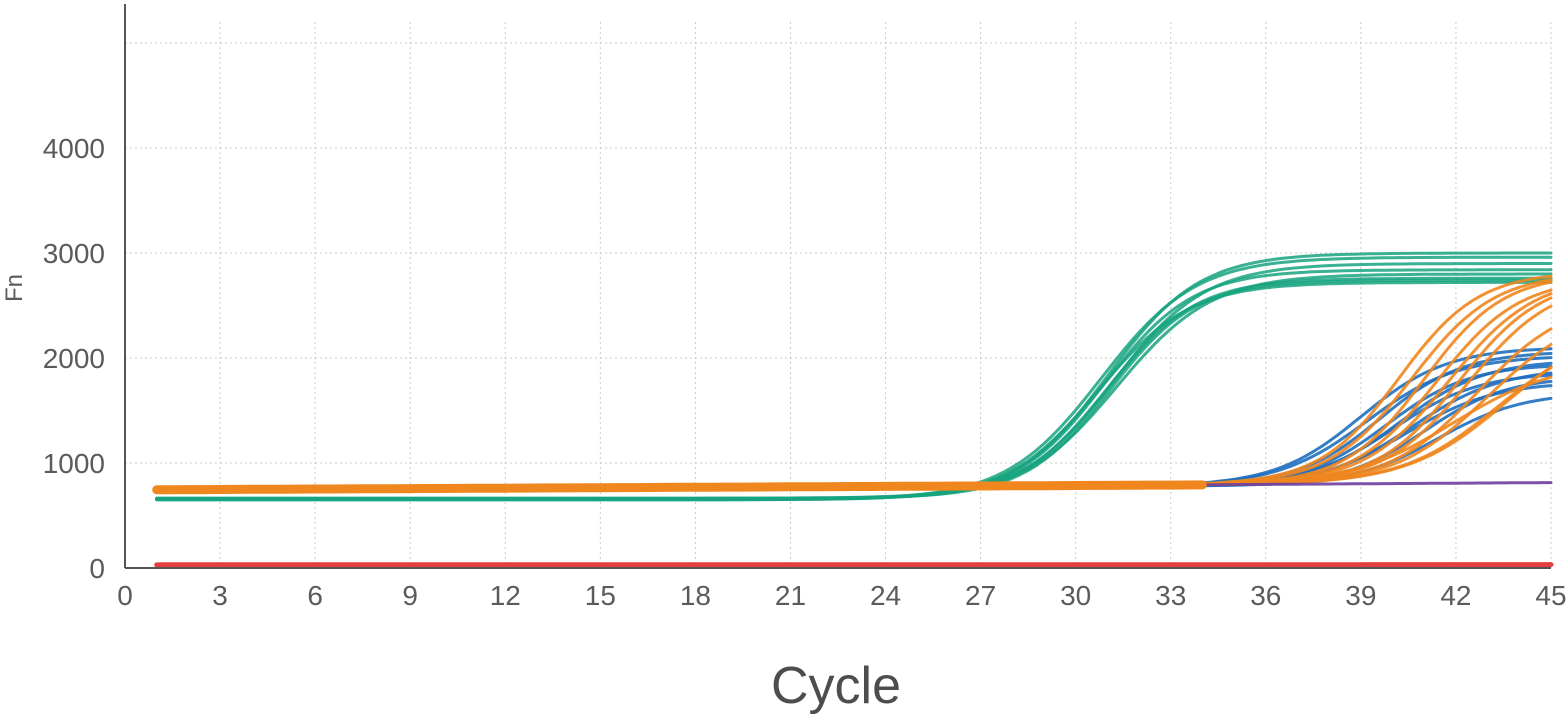 The height and width of the screenshot is (714, 1567). Describe the element at coordinates (74, 463) in the screenshot. I see `y-tick-label-1000: 1000` at that location.